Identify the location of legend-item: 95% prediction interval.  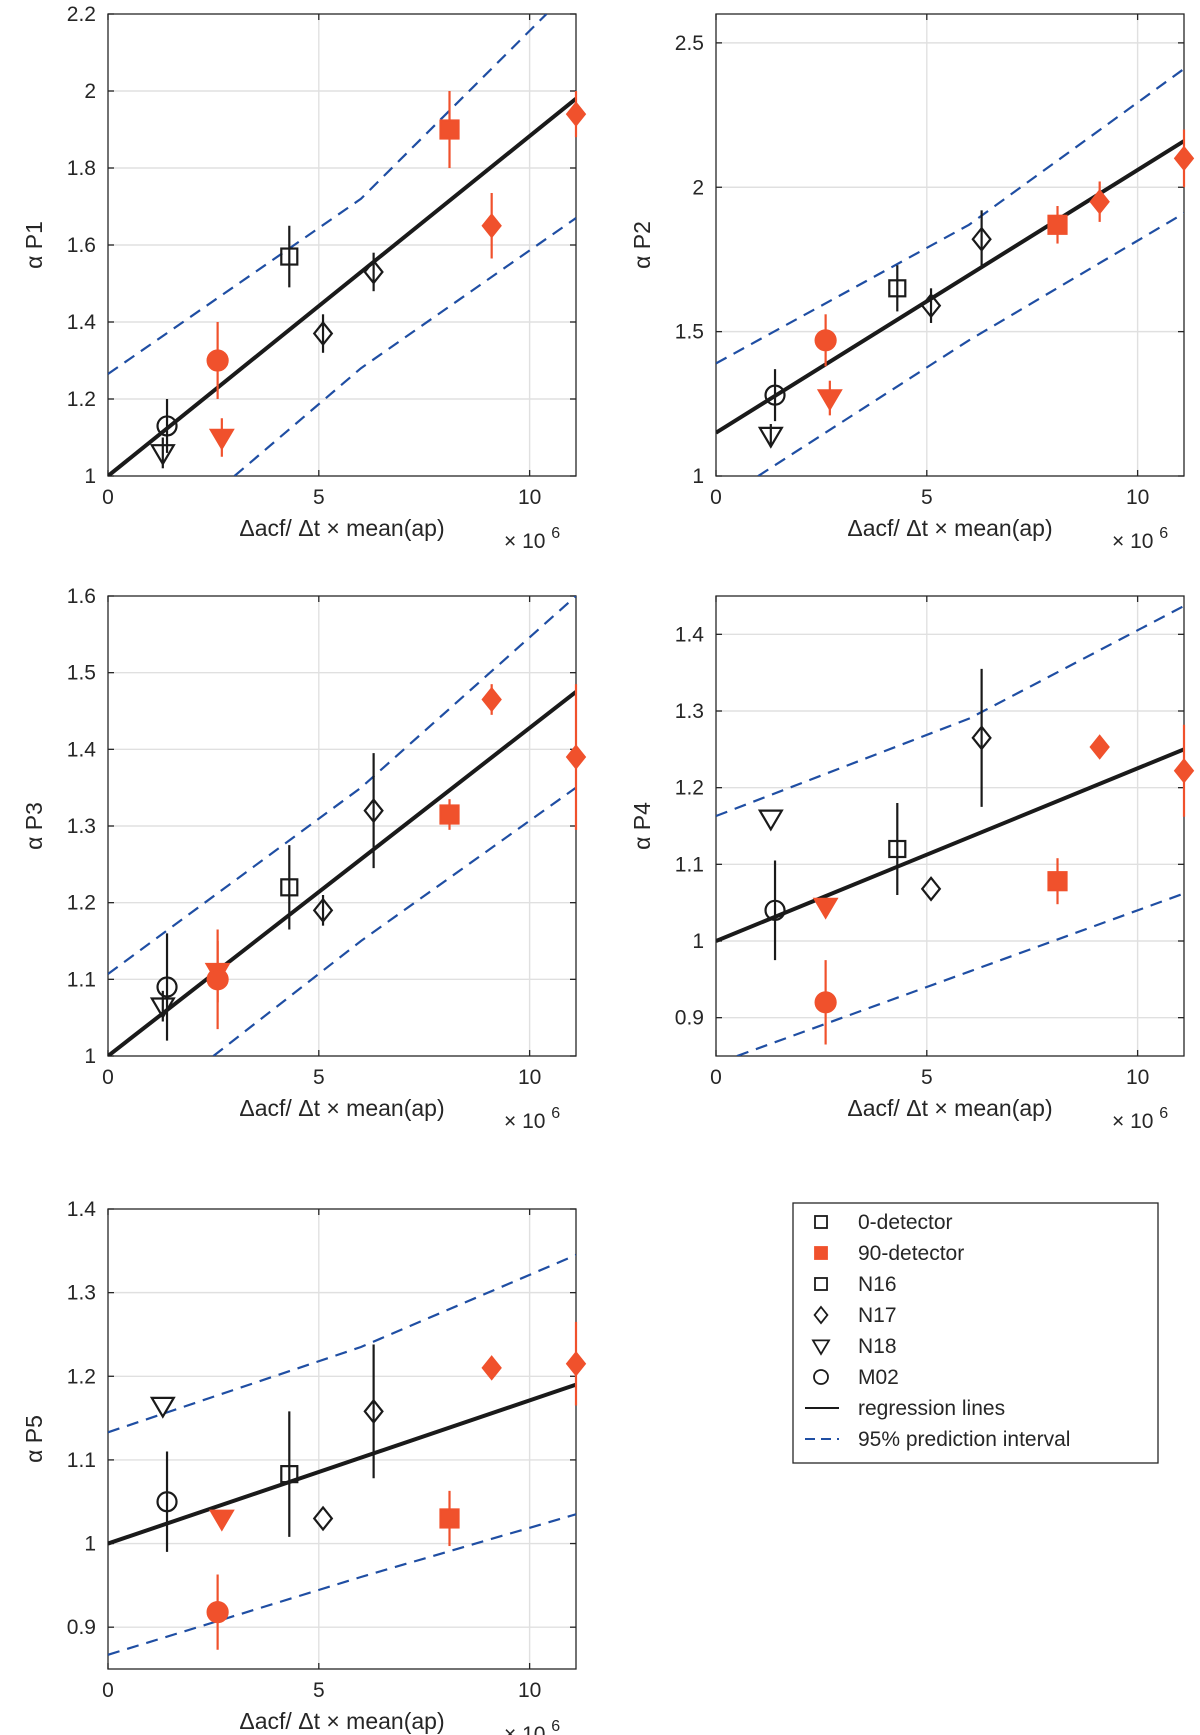
(937, 1439).